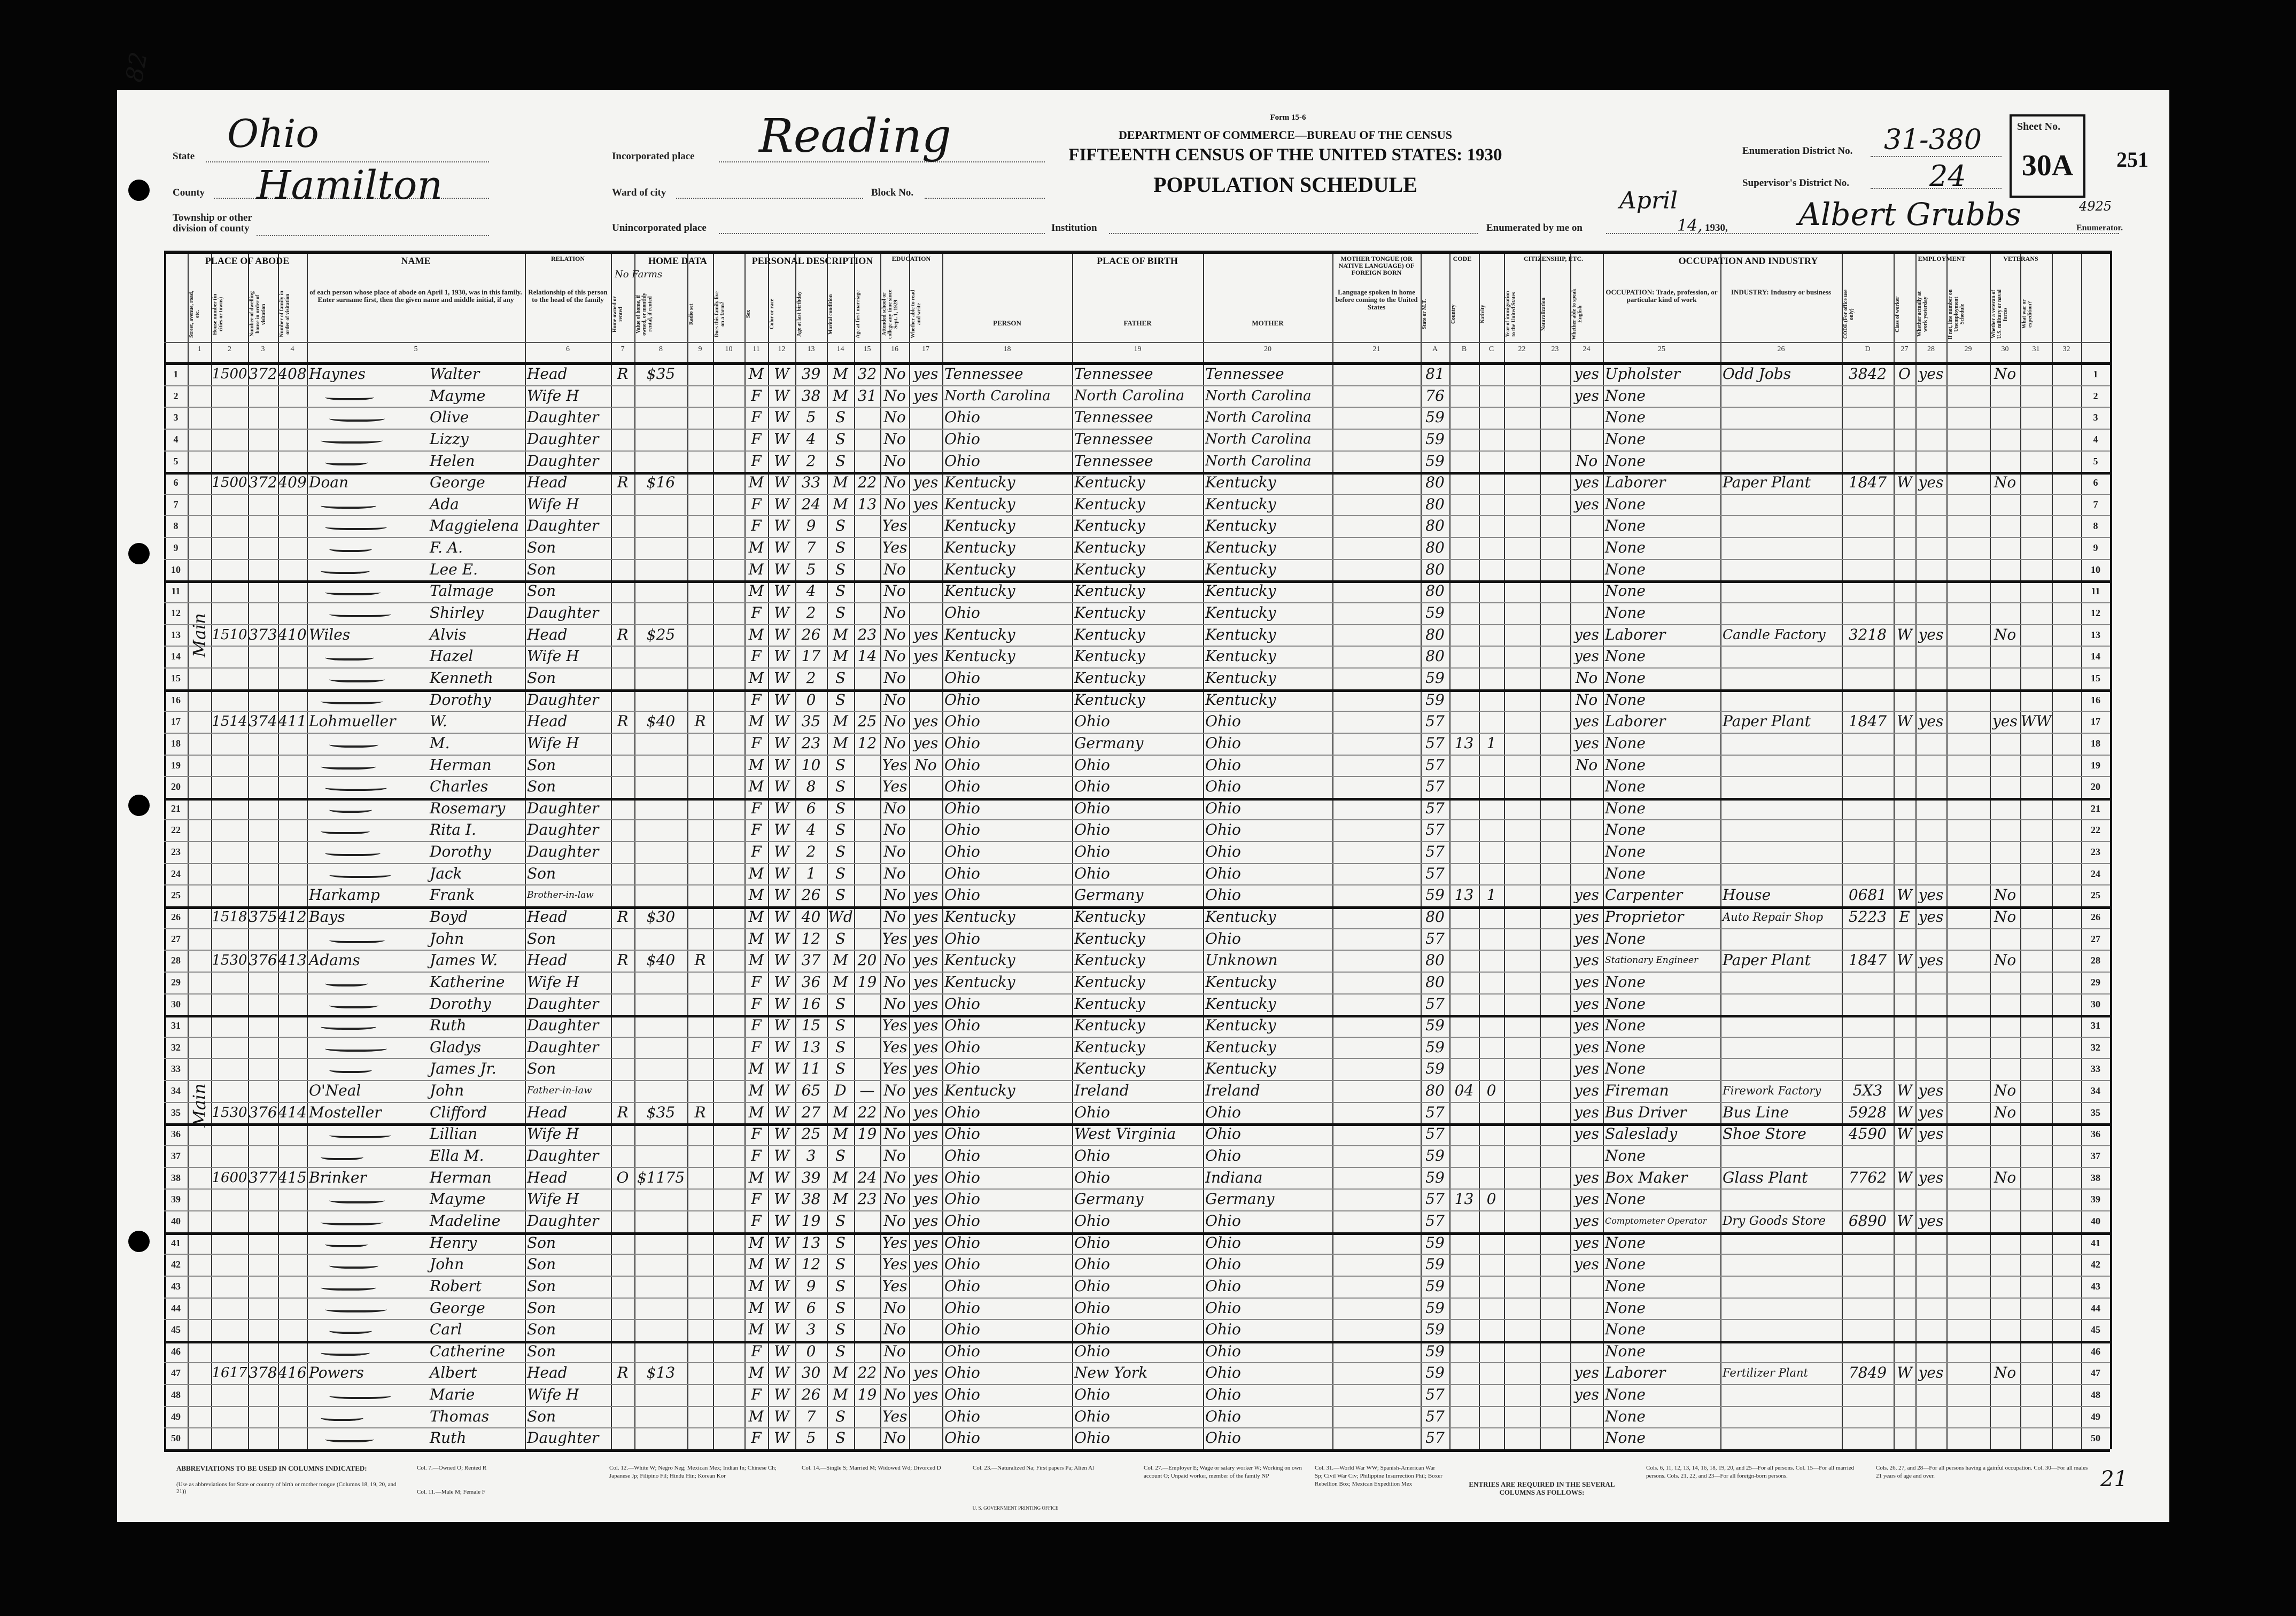 This screenshot has width=2296, height=1616. What do you see at coordinates (1586, 1134) in the screenshot?
I see `cell-english: yes` at bounding box center [1586, 1134].